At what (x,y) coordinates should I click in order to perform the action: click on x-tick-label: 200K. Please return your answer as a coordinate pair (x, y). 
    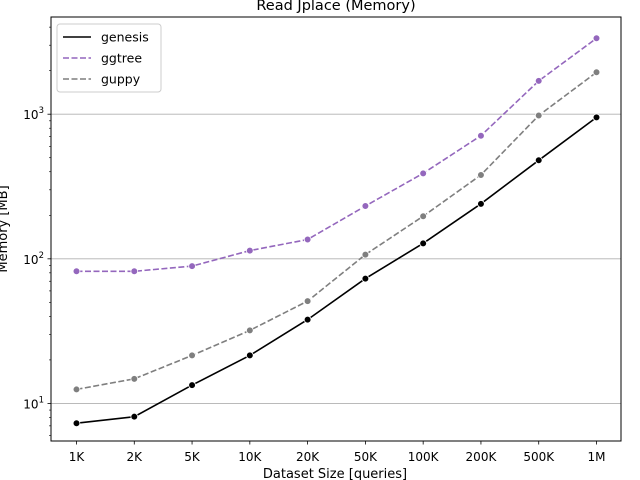
    Looking at the image, I should click on (482, 457).